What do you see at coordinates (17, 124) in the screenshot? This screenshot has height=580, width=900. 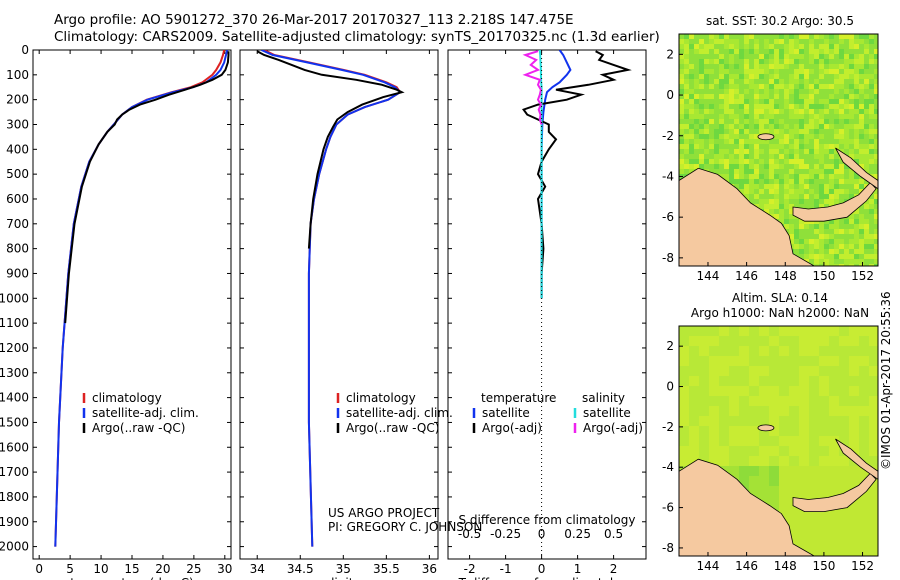 I see `depth-tick-label: 300` at bounding box center [17, 124].